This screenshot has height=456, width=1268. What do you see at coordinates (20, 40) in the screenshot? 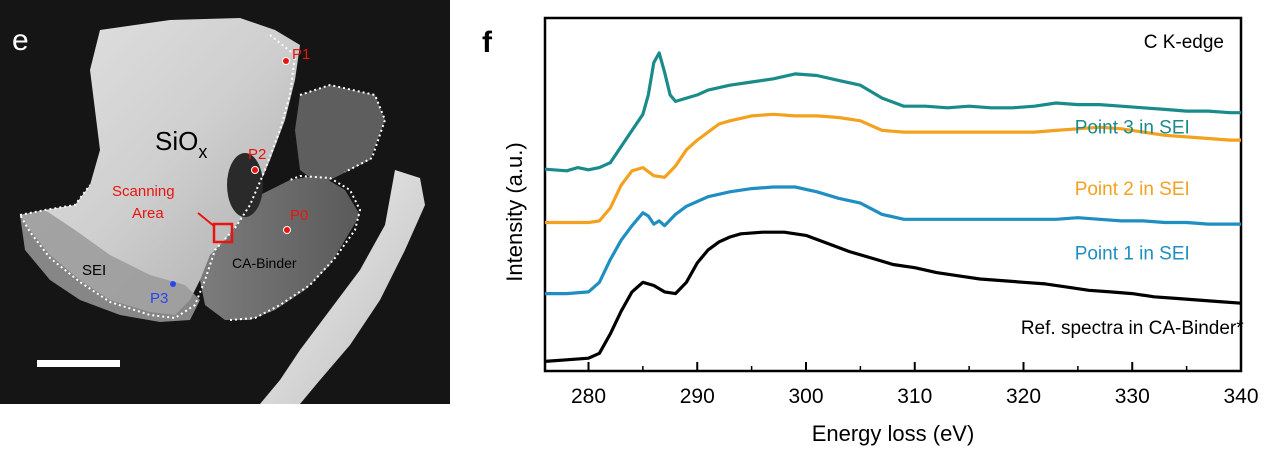
I see `panel-e-letter: e` at bounding box center [20, 40].